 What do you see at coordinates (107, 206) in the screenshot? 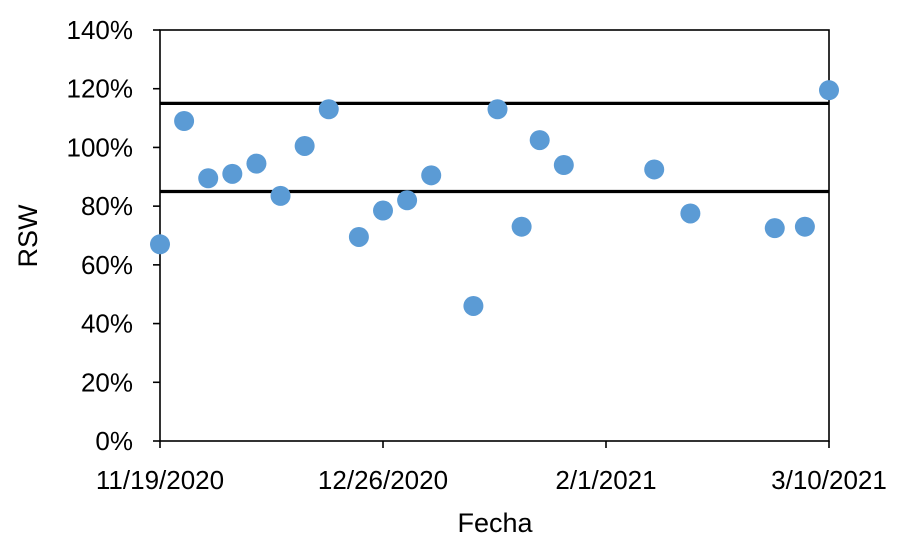
I see `y-tick-label: 80%` at bounding box center [107, 206].